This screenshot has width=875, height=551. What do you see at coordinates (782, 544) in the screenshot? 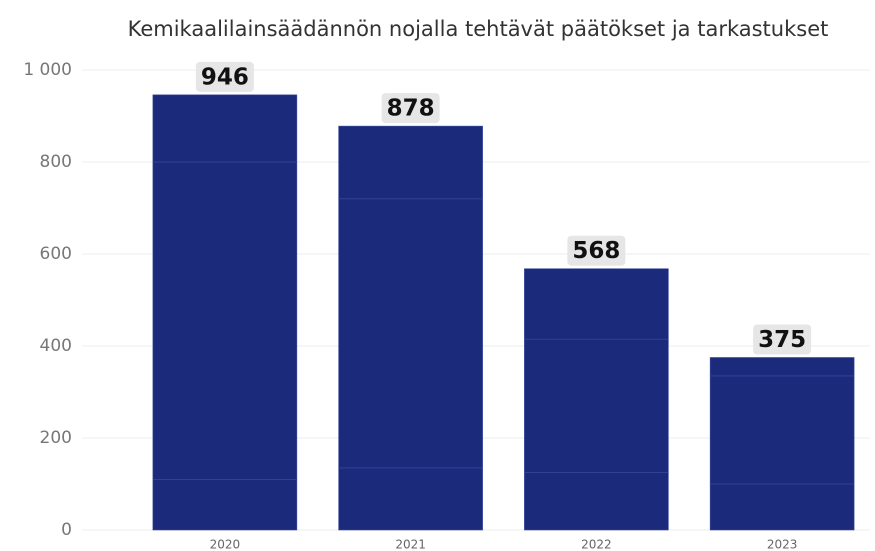
I see `x-tick-label: 2023` at bounding box center [782, 544].